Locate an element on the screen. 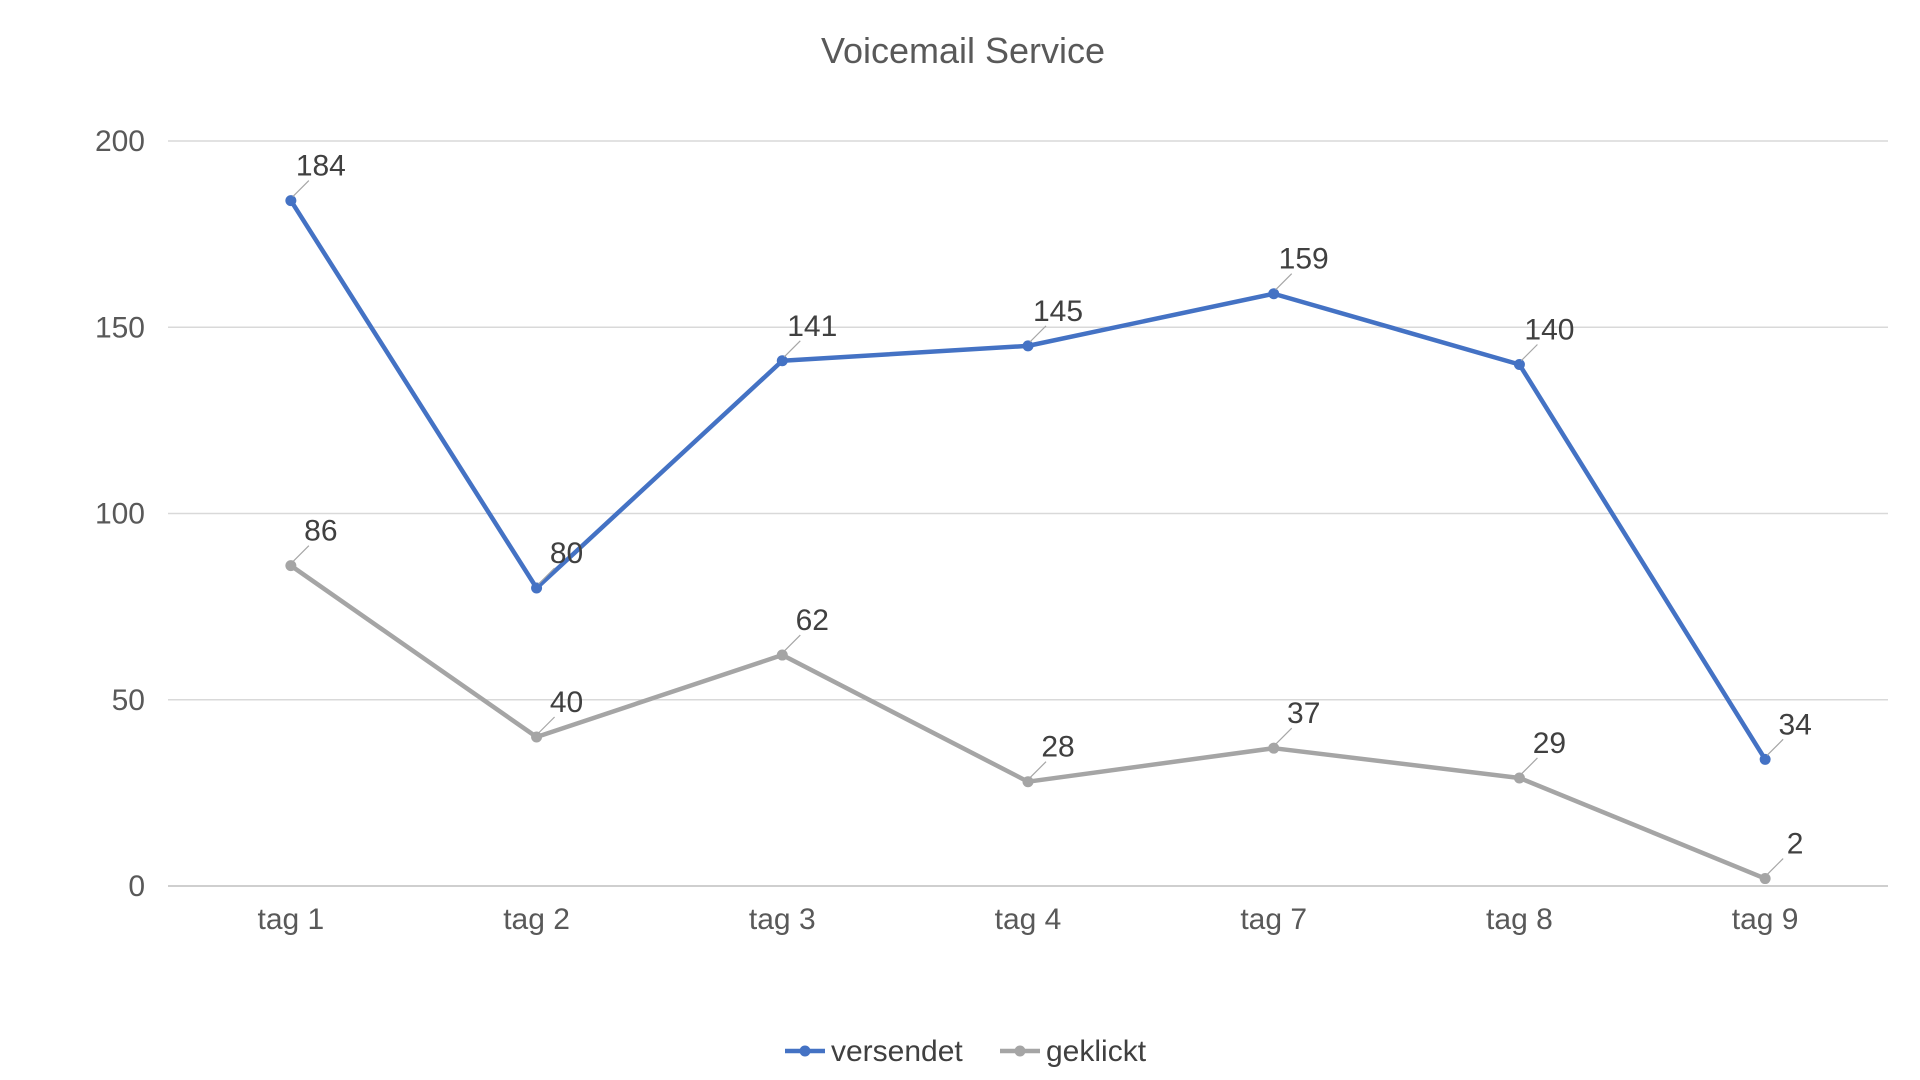  data-label: 140 is located at coordinates (1549, 330).